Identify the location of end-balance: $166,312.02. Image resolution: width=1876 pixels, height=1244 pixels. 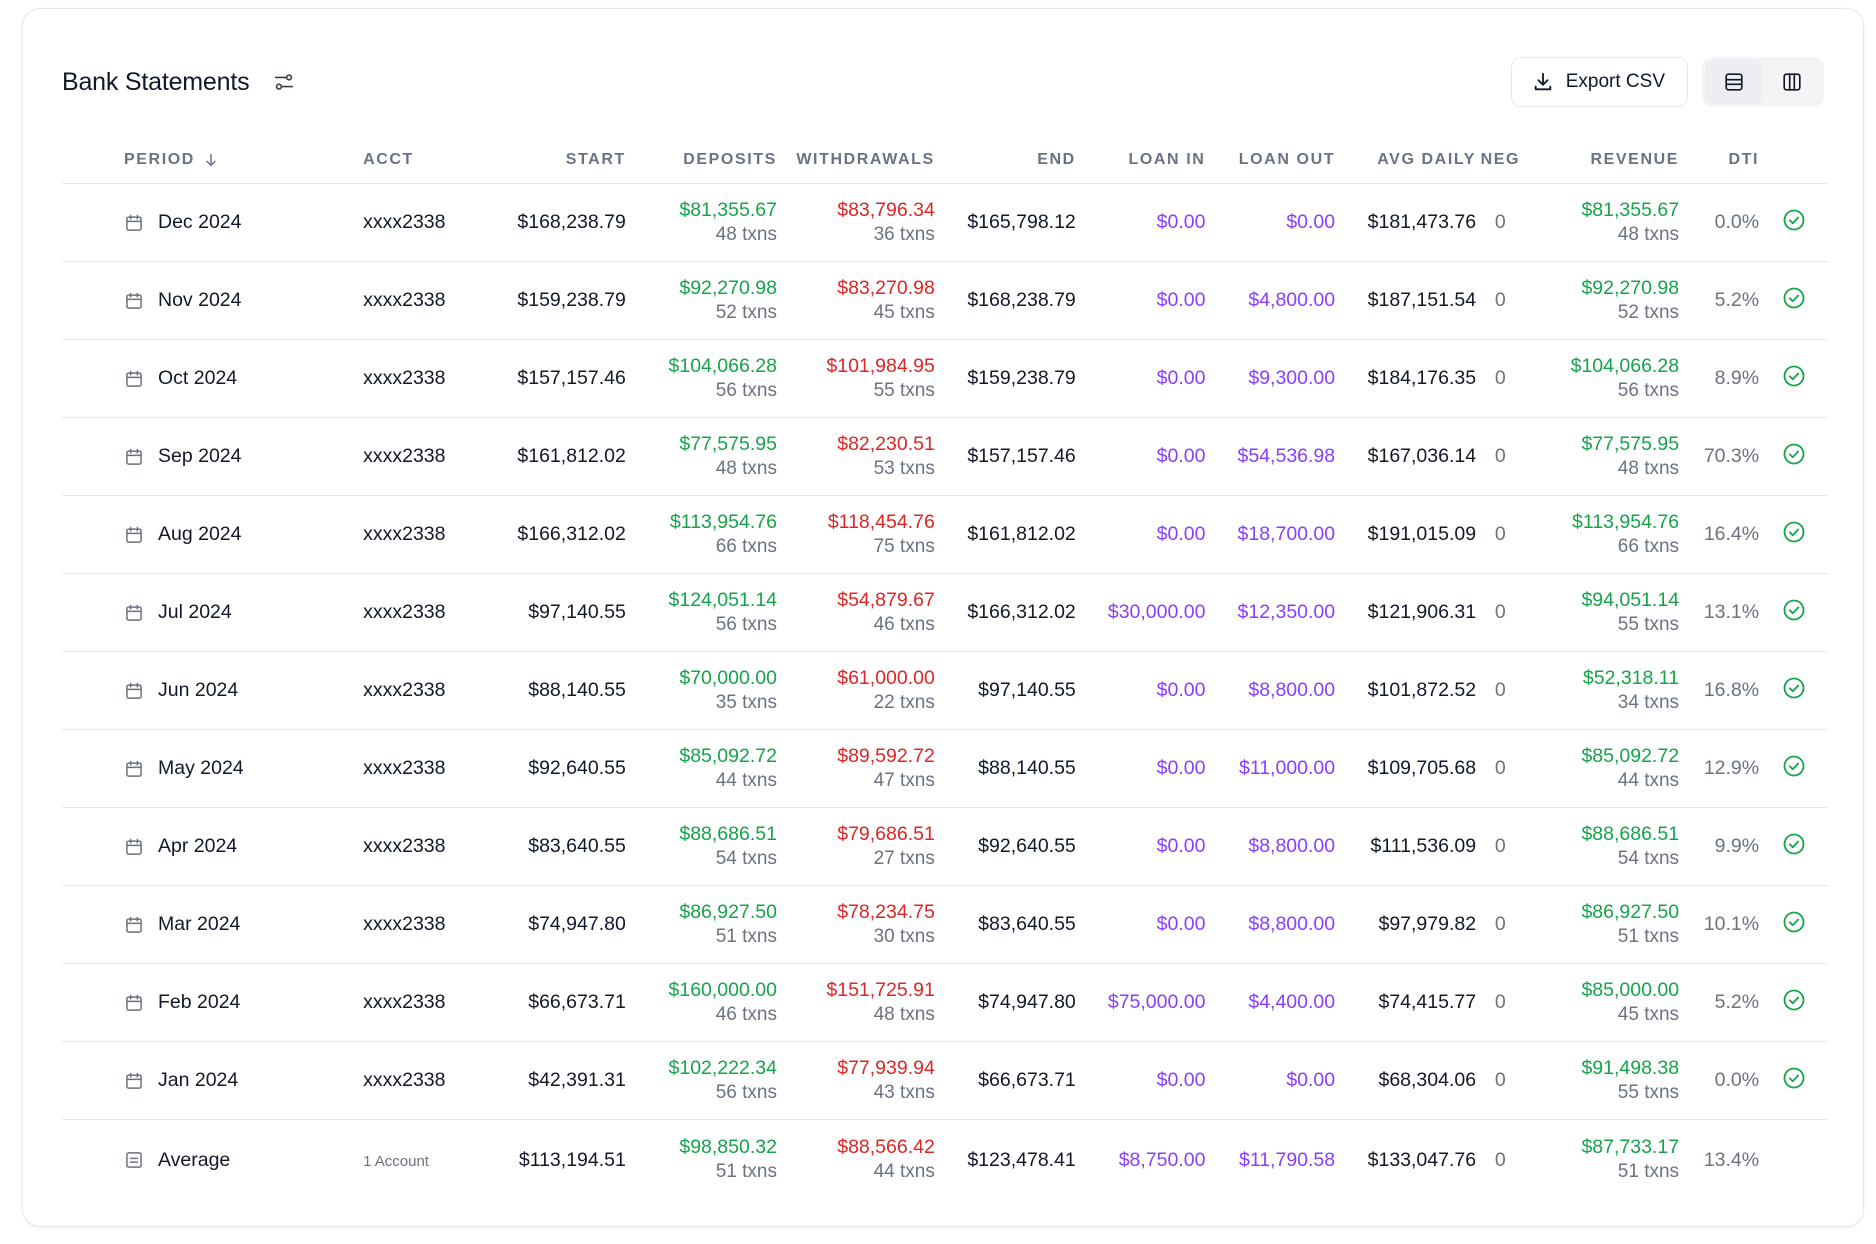
(1021, 612).